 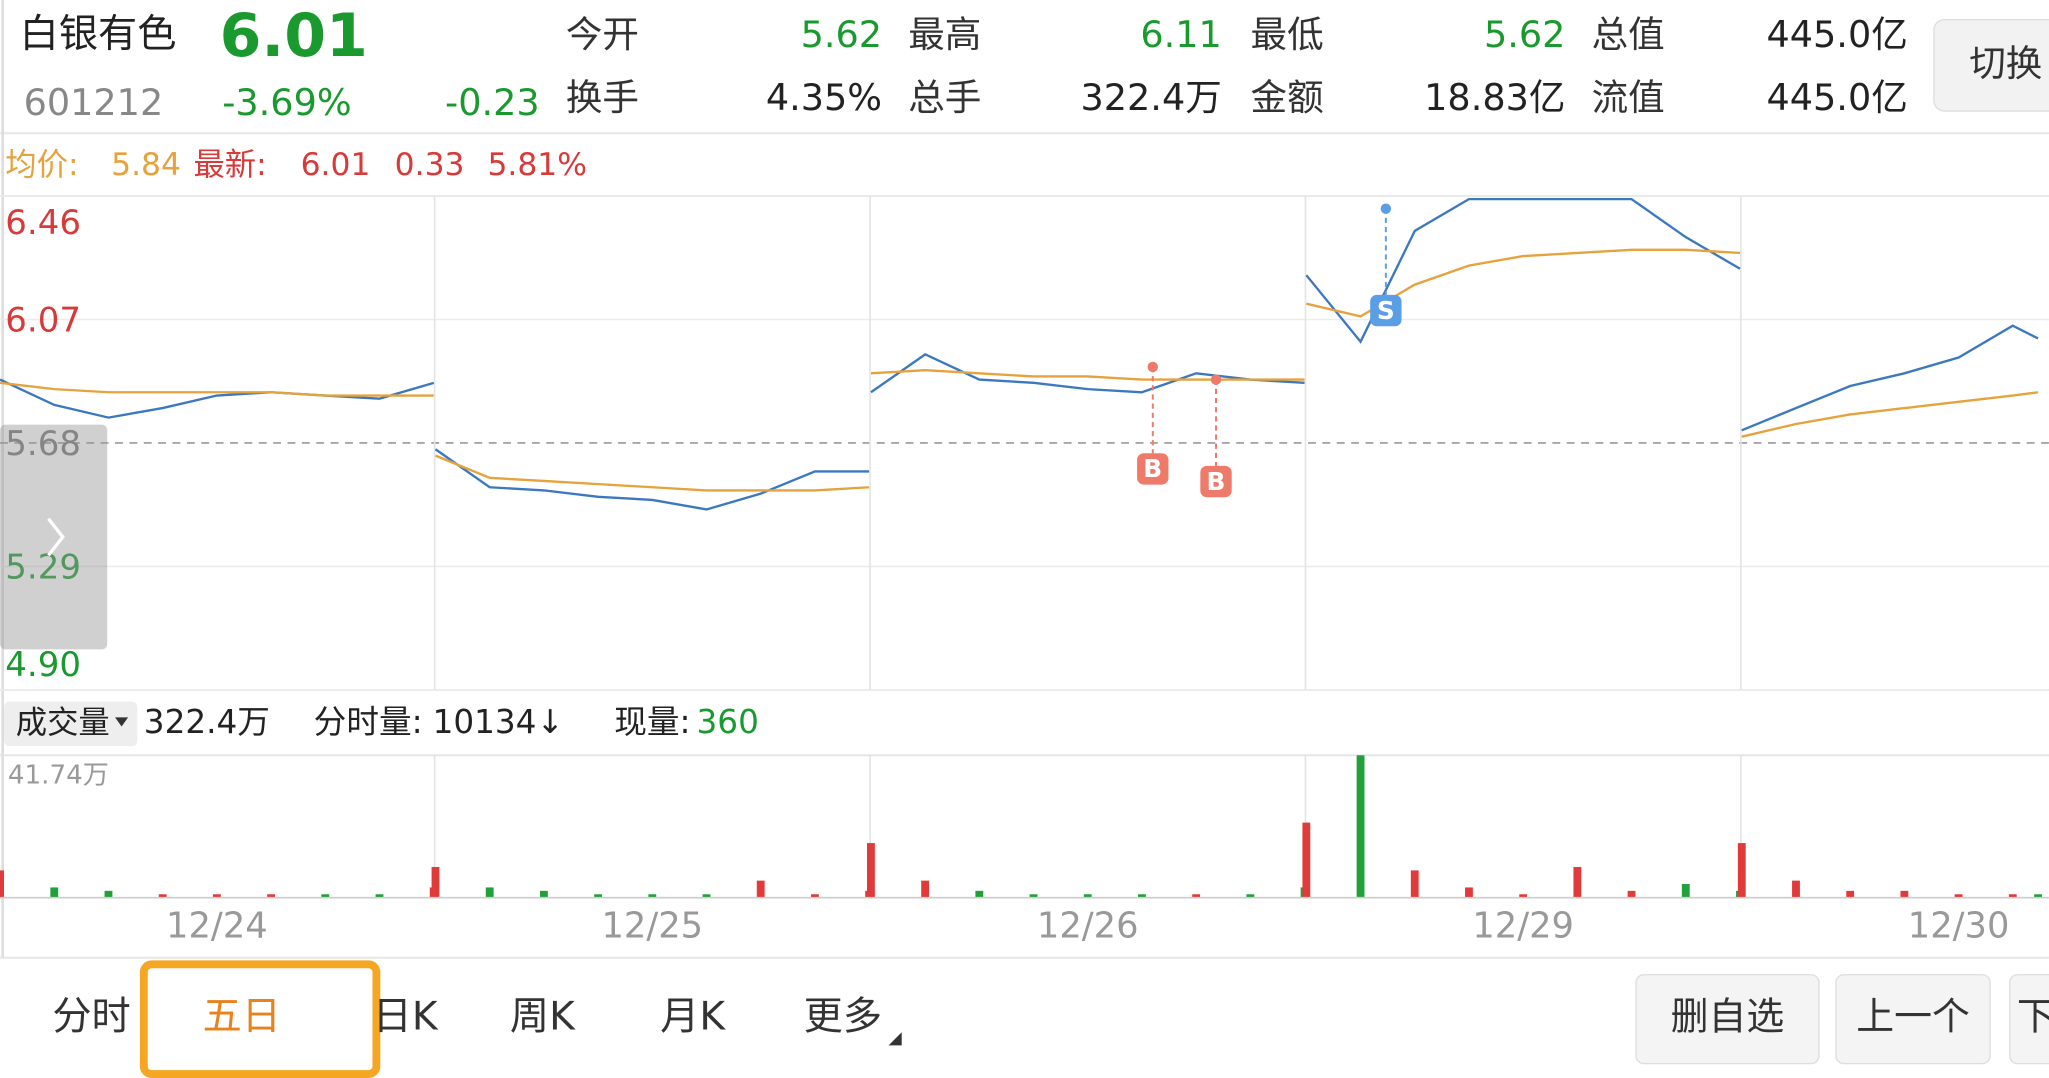 What do you see at coordinates (146, 165) in the screenshot?
I see `avg-value: 5.84` at bounding box center [146, 165].